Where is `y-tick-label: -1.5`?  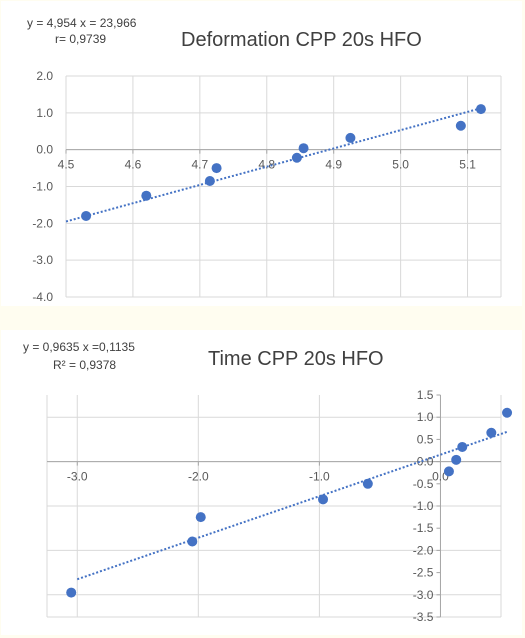
y-tick-label: -1.5 is located at coordinates (423, 528).